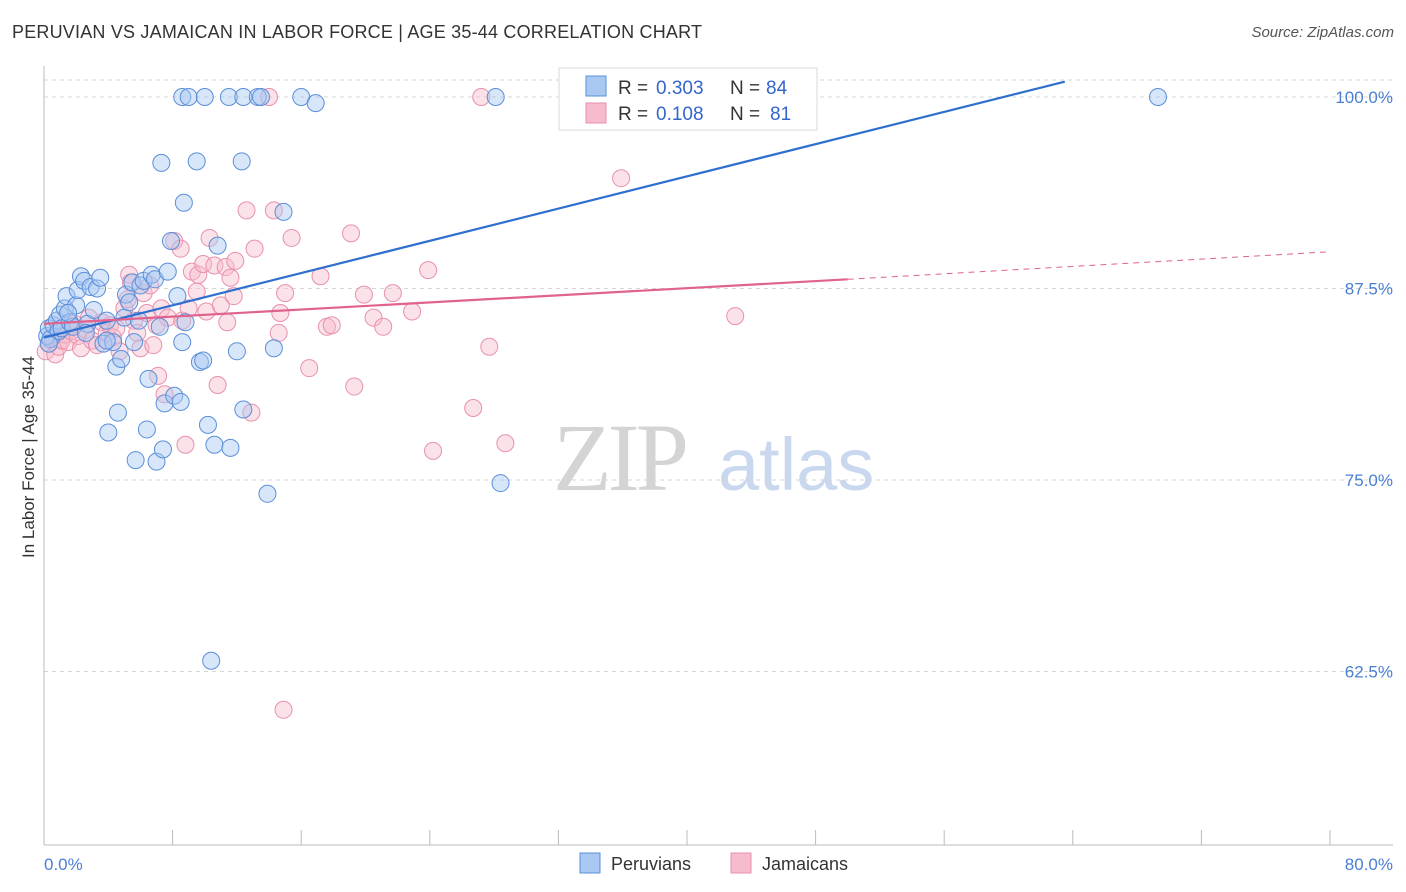  What do you see at coordinates (596, 113) in the screenshot?
I see `legend-swatch-jamaicans` at bounding box center [596, 113].